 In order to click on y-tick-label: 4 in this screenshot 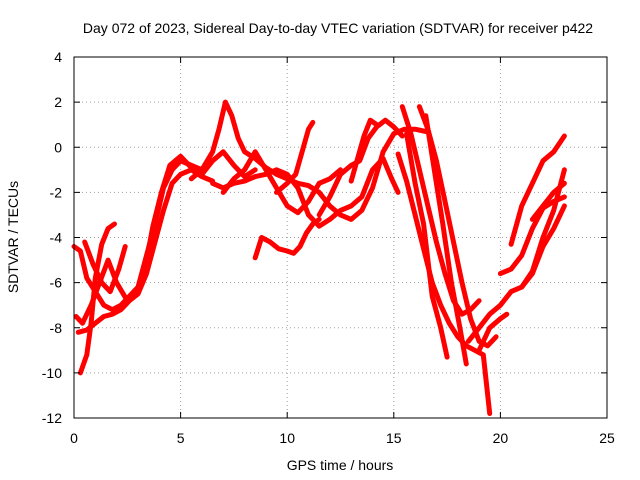, I will do `click(58, 57)`.